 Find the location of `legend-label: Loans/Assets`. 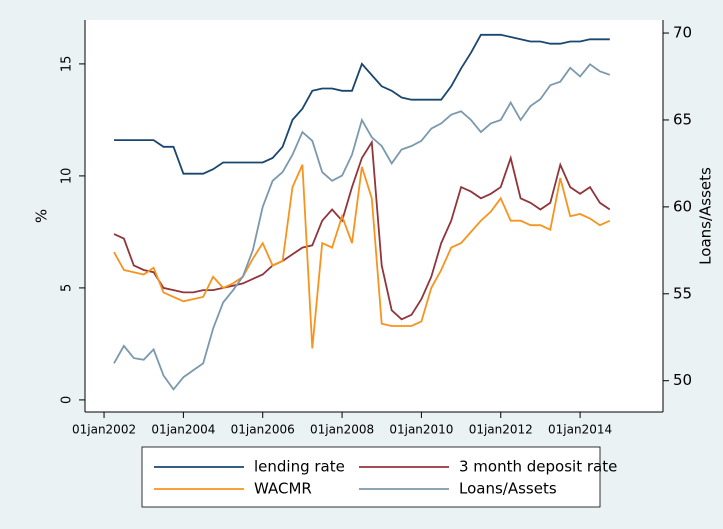

legend-label: Loans/Assets is located at coordinates (508, 489).